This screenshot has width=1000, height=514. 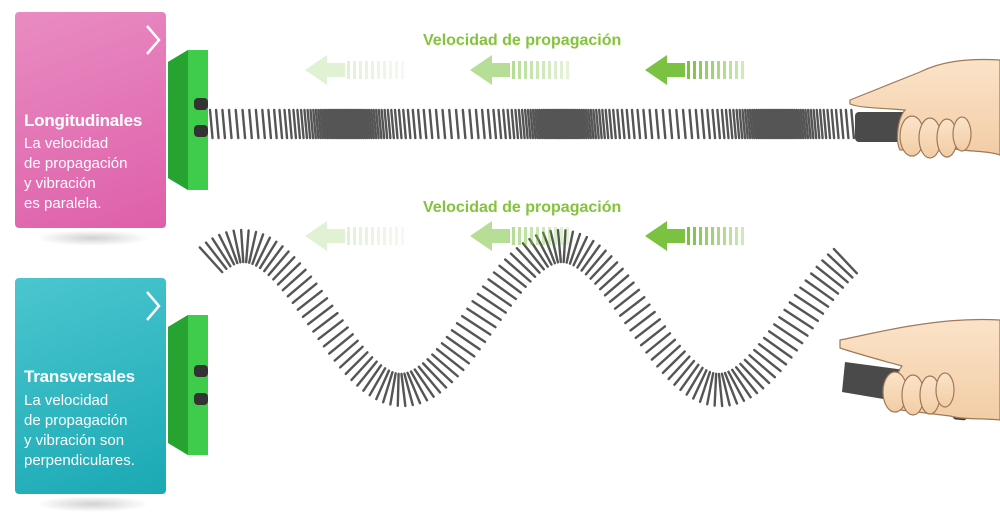 I want to click on longitudinal-spring, so click(x=532, y=124).